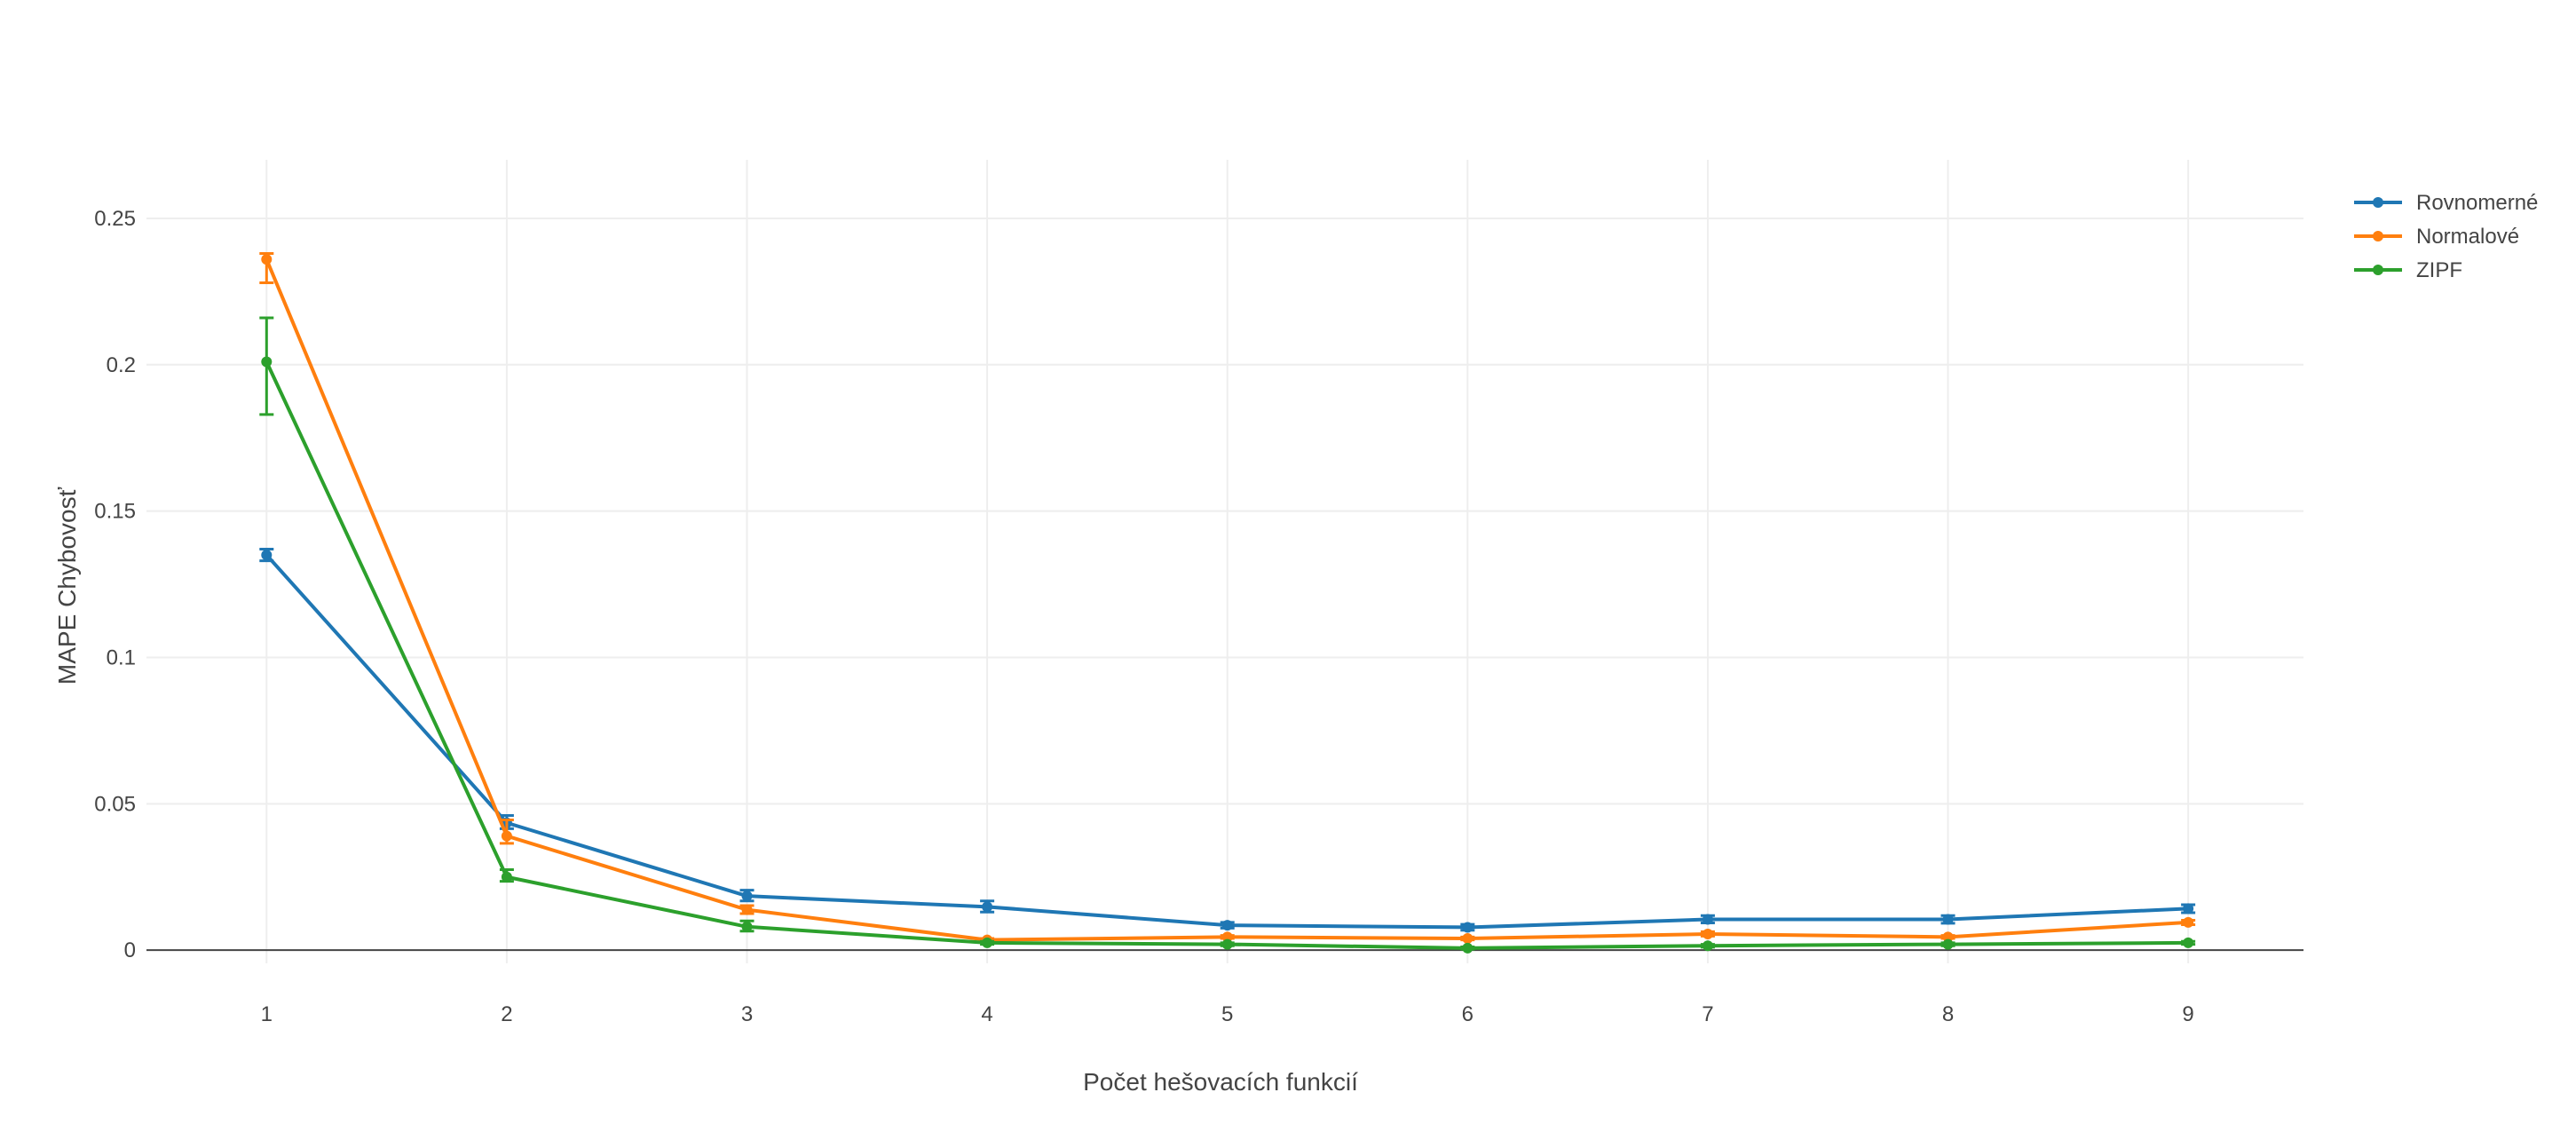 The image size is (2576, 1140). I want to click on legend: Rovnomerné Normalové ZIPF, so click(2446, 236).